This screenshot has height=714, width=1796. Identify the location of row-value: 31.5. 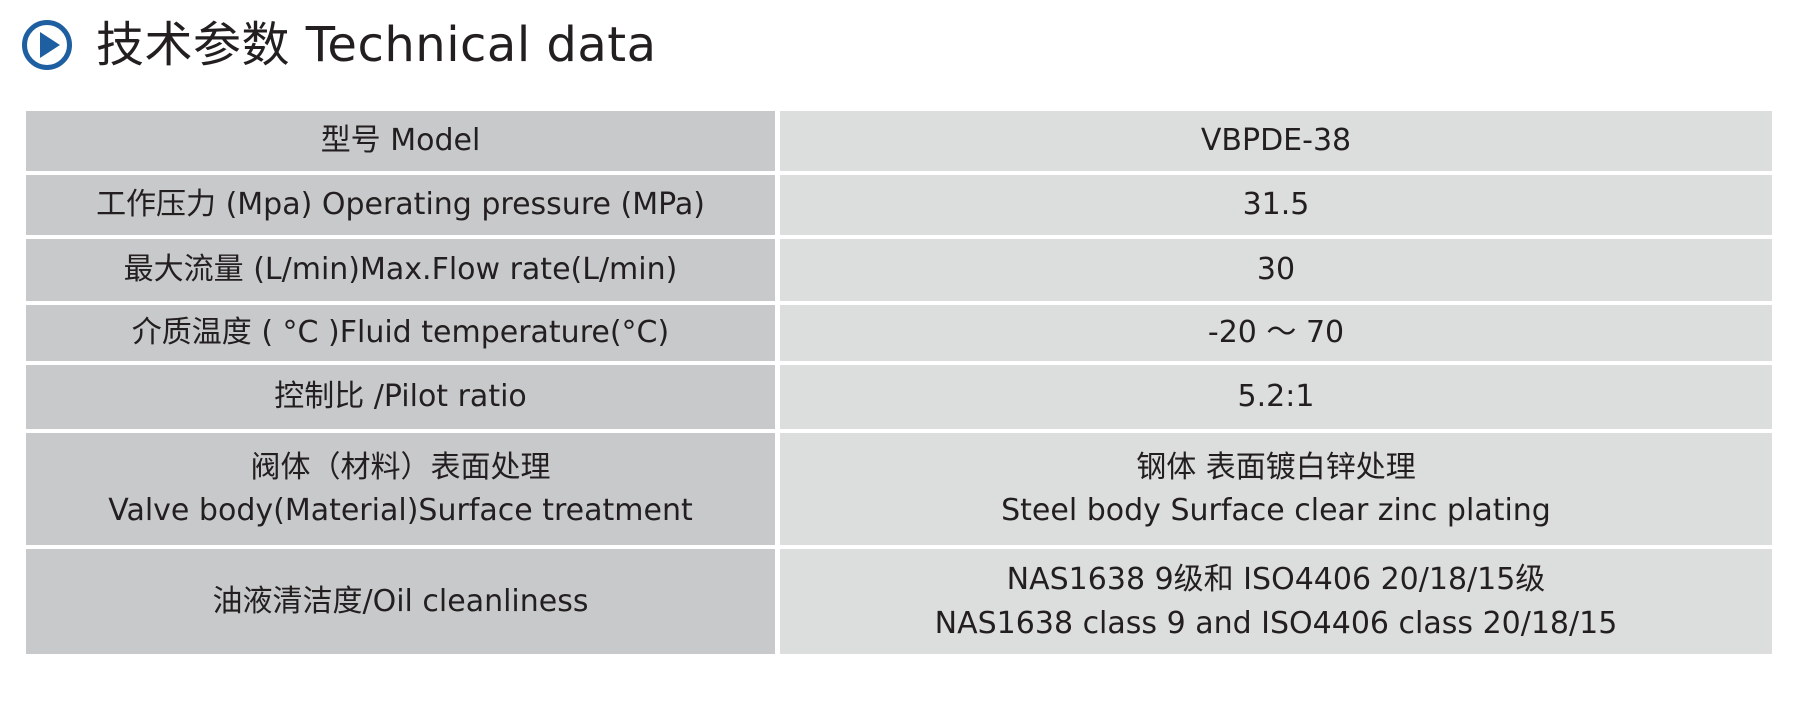
(1274, 206).